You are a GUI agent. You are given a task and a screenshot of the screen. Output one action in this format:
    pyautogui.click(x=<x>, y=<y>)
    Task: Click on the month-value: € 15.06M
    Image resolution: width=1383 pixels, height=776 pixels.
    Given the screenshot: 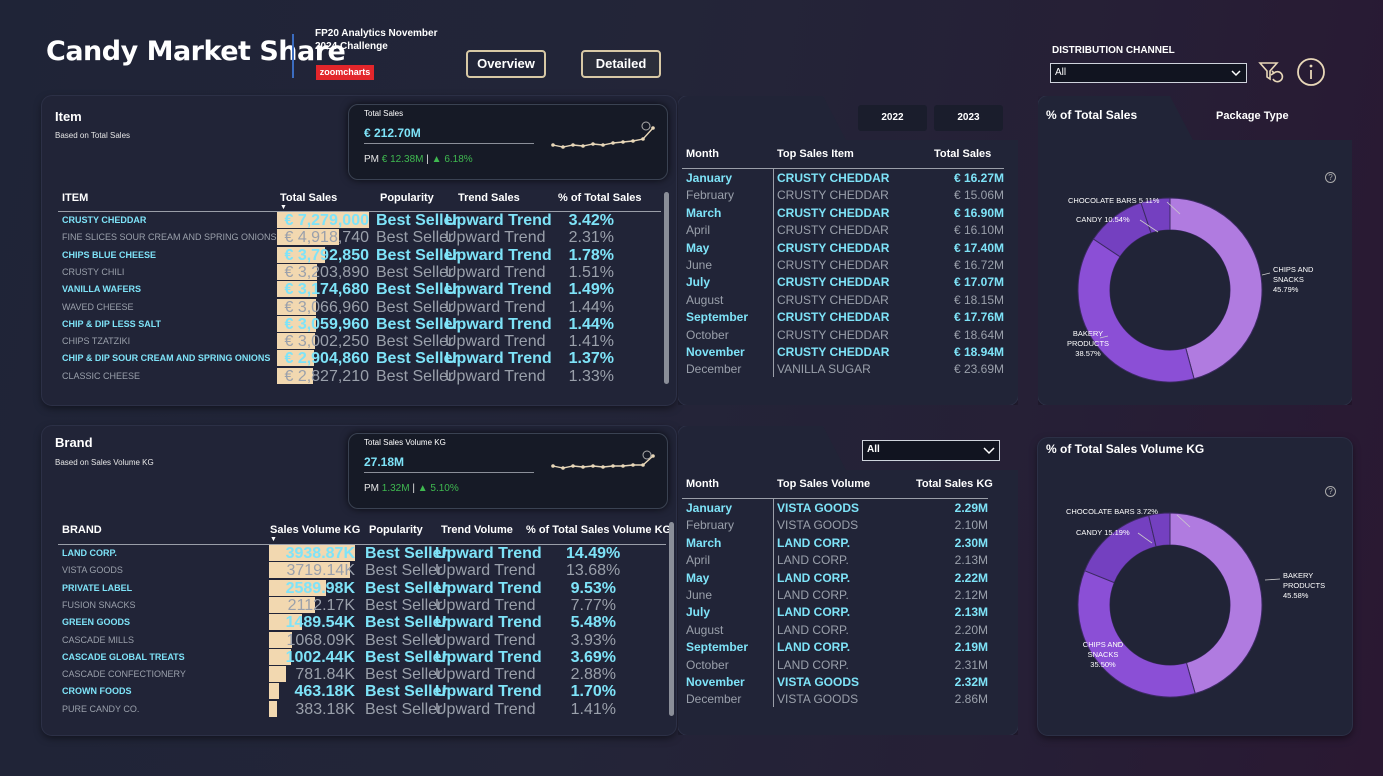 What is the action you would take?
    pyautogui.click(x=978, y=195)
    